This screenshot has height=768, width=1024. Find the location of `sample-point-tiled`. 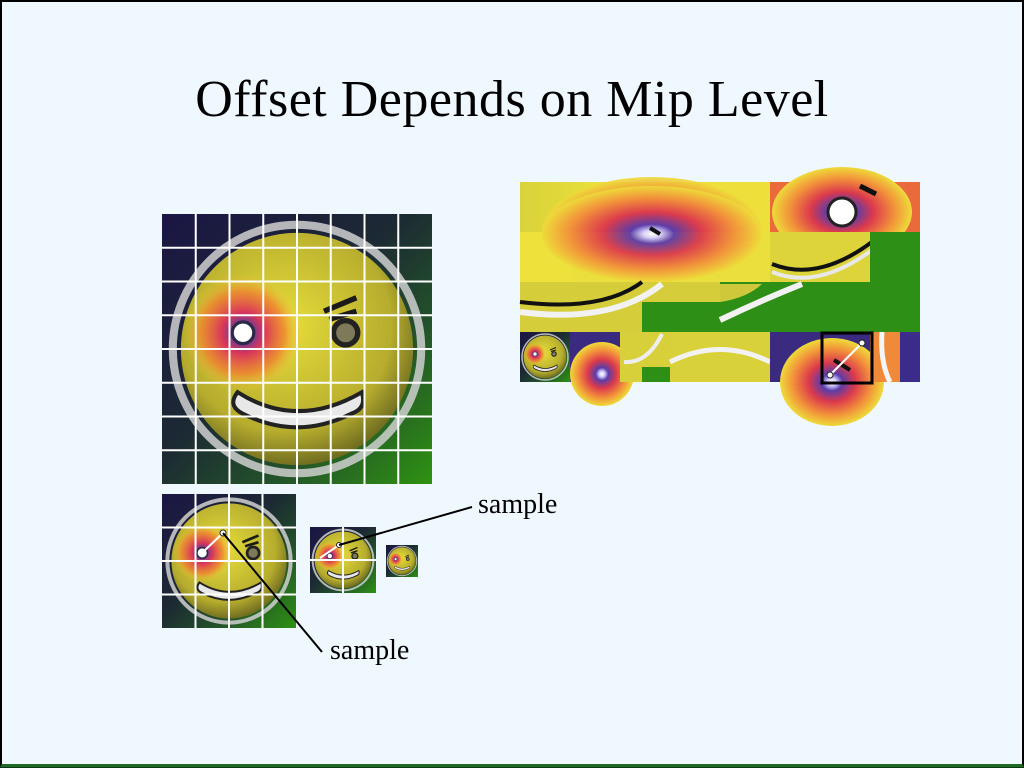

sample-point-tiled is located at coordinates (862, 343).